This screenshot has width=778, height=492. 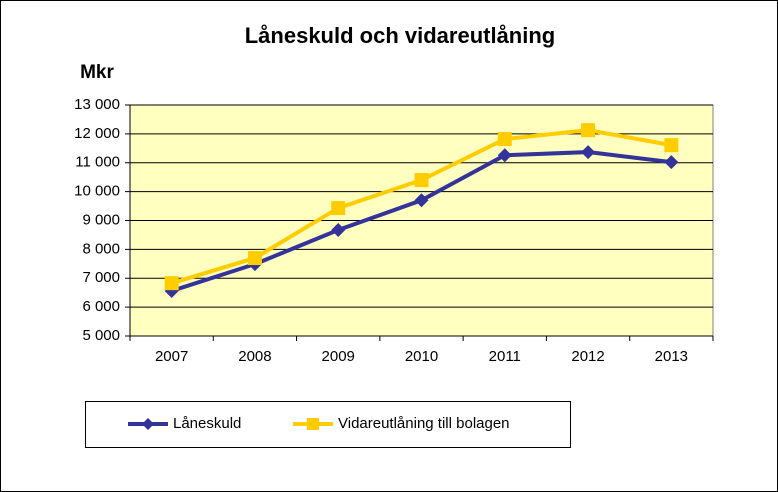 What do you see at coordinates (400, 35) in the screenshot?
I see `chart-title: Låneskuld och vidareutlåning` at bounding box center [400, 35].